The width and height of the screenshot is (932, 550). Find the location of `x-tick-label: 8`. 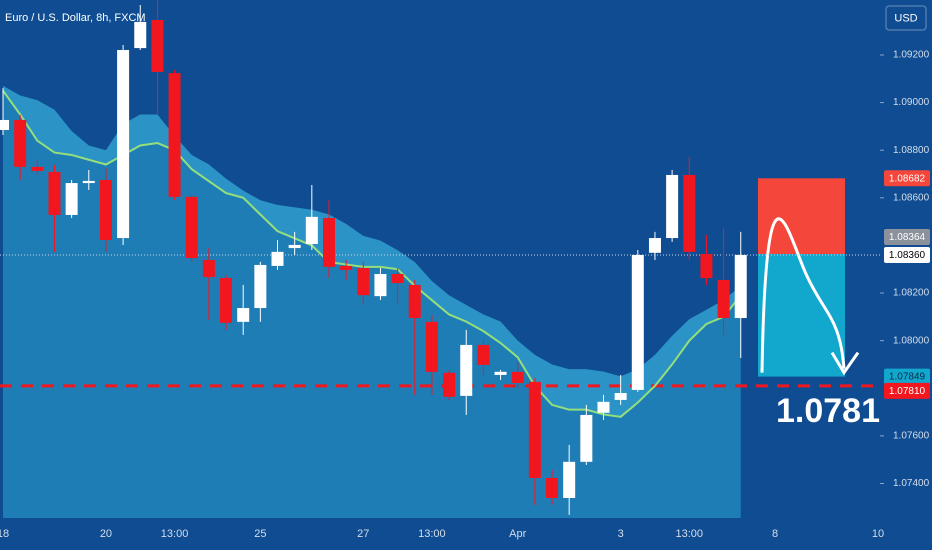

x-tick-label: 8 is located at coordinates (775, 534).